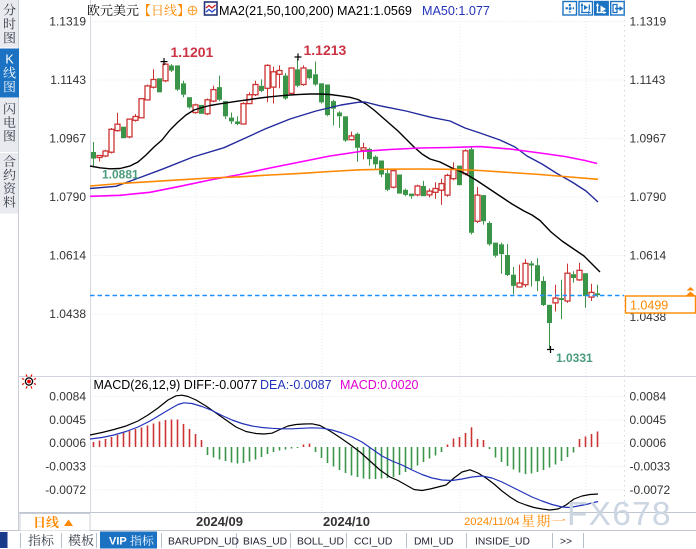  What do you see at coordinates (203, 542) in the screenshot?
I see `svg-text: BARUPDN_UD` at bounding box center [203, 542].